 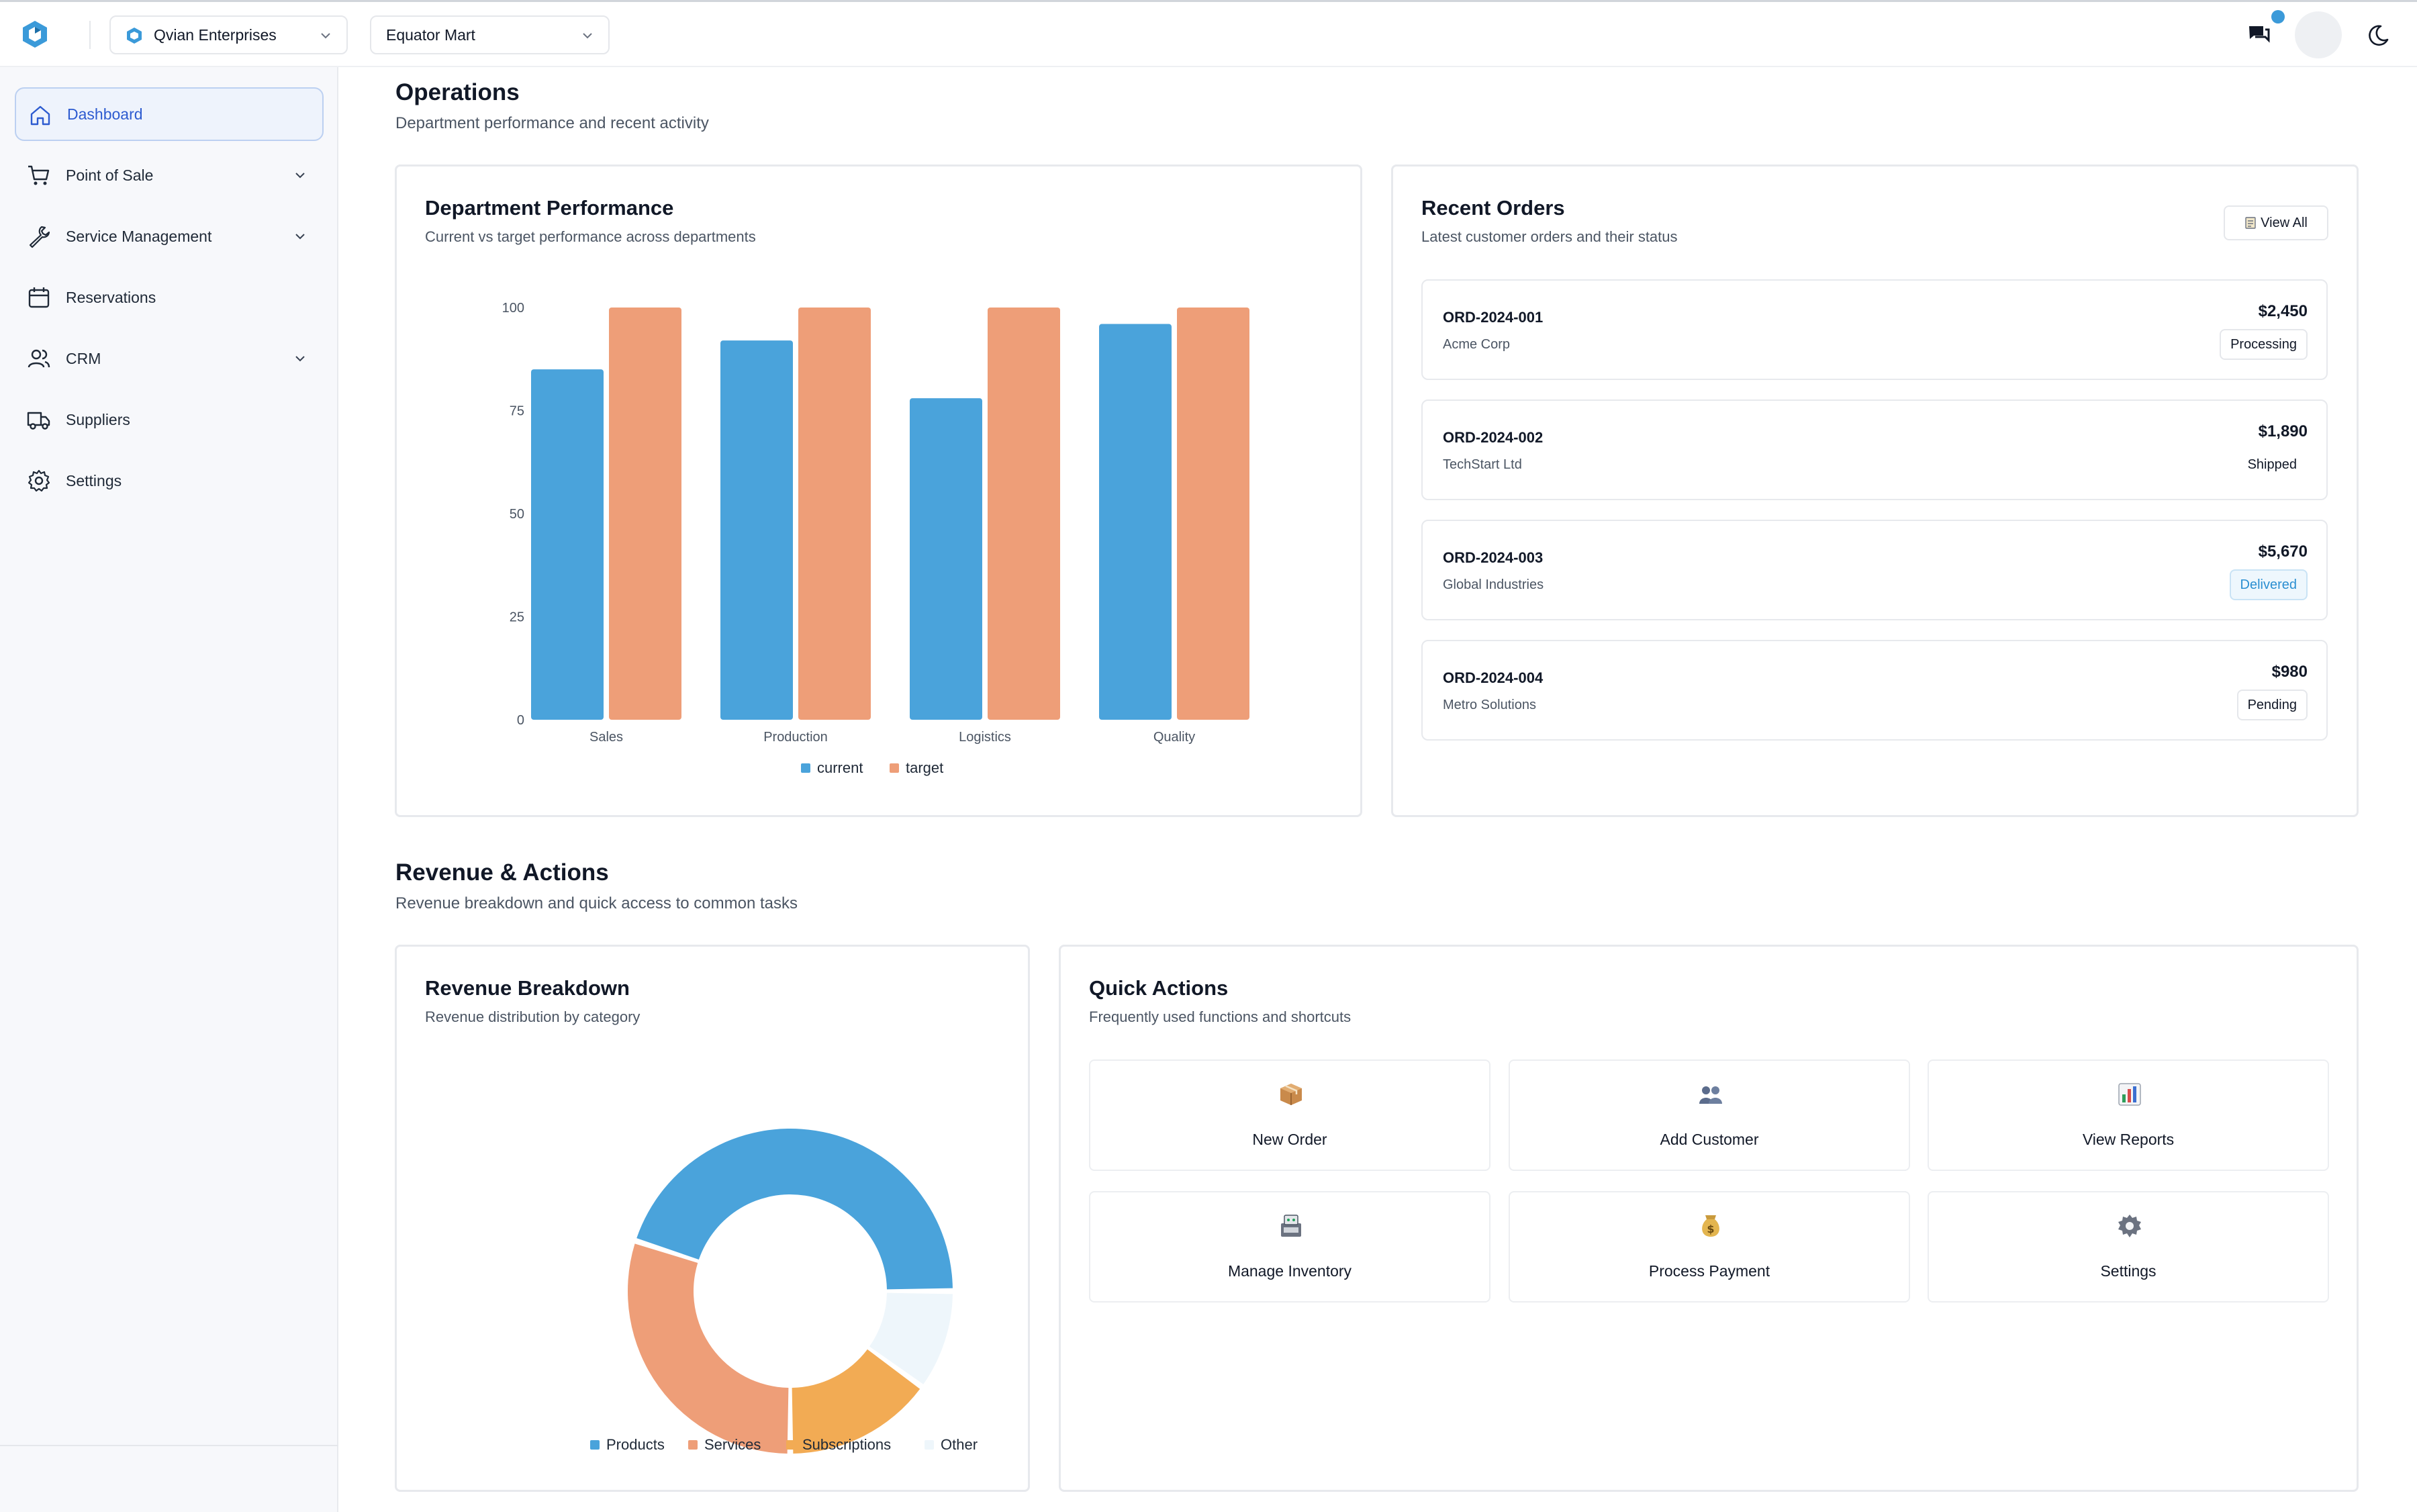 I want to click on messages-icon, so click(x=2259, y=34).